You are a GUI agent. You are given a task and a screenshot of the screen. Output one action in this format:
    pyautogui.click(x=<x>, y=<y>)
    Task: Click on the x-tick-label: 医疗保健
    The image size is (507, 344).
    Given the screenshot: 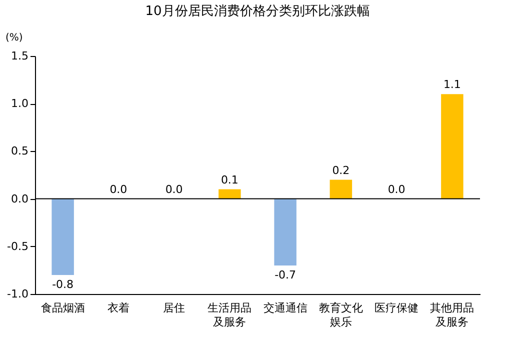 What is the action you would take?
    pyautogui.click(x=396, y=308)
    